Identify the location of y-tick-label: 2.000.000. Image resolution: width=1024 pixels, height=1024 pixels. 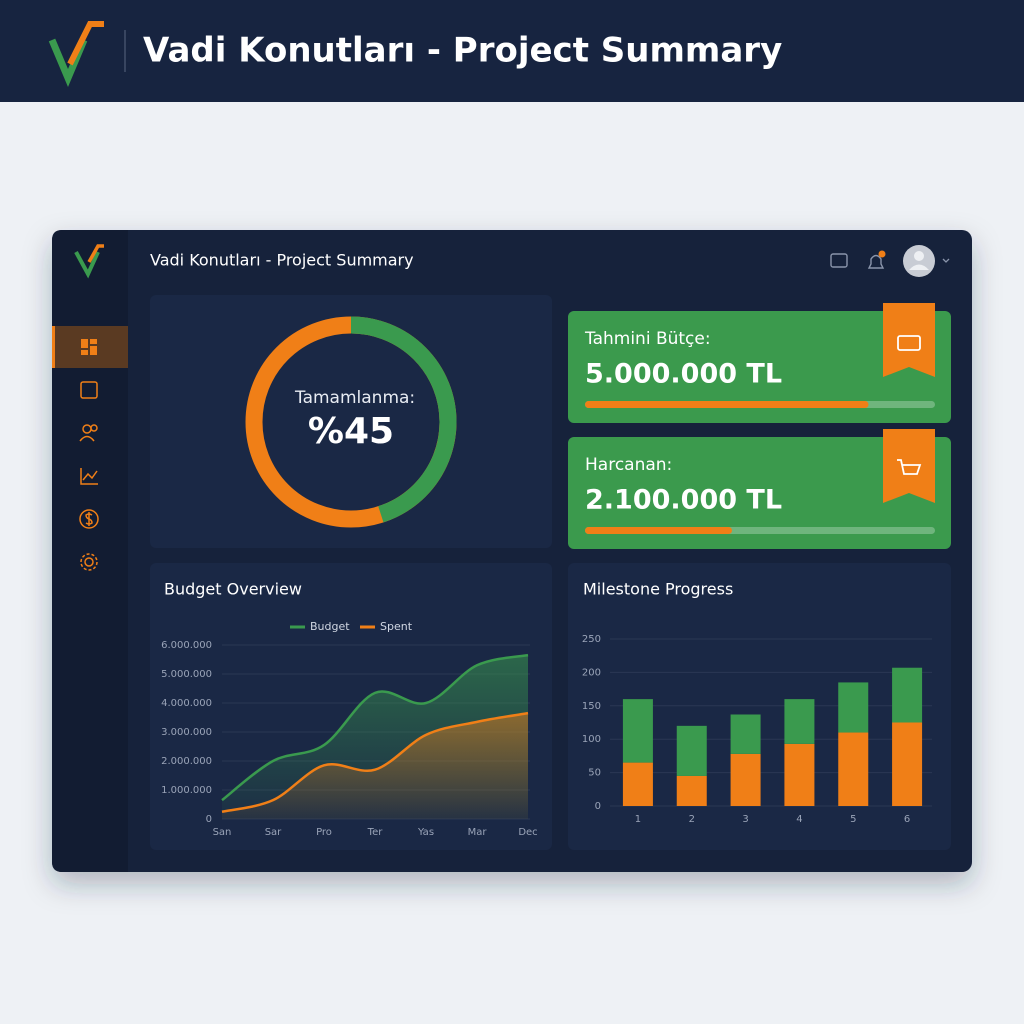
(186, 761).